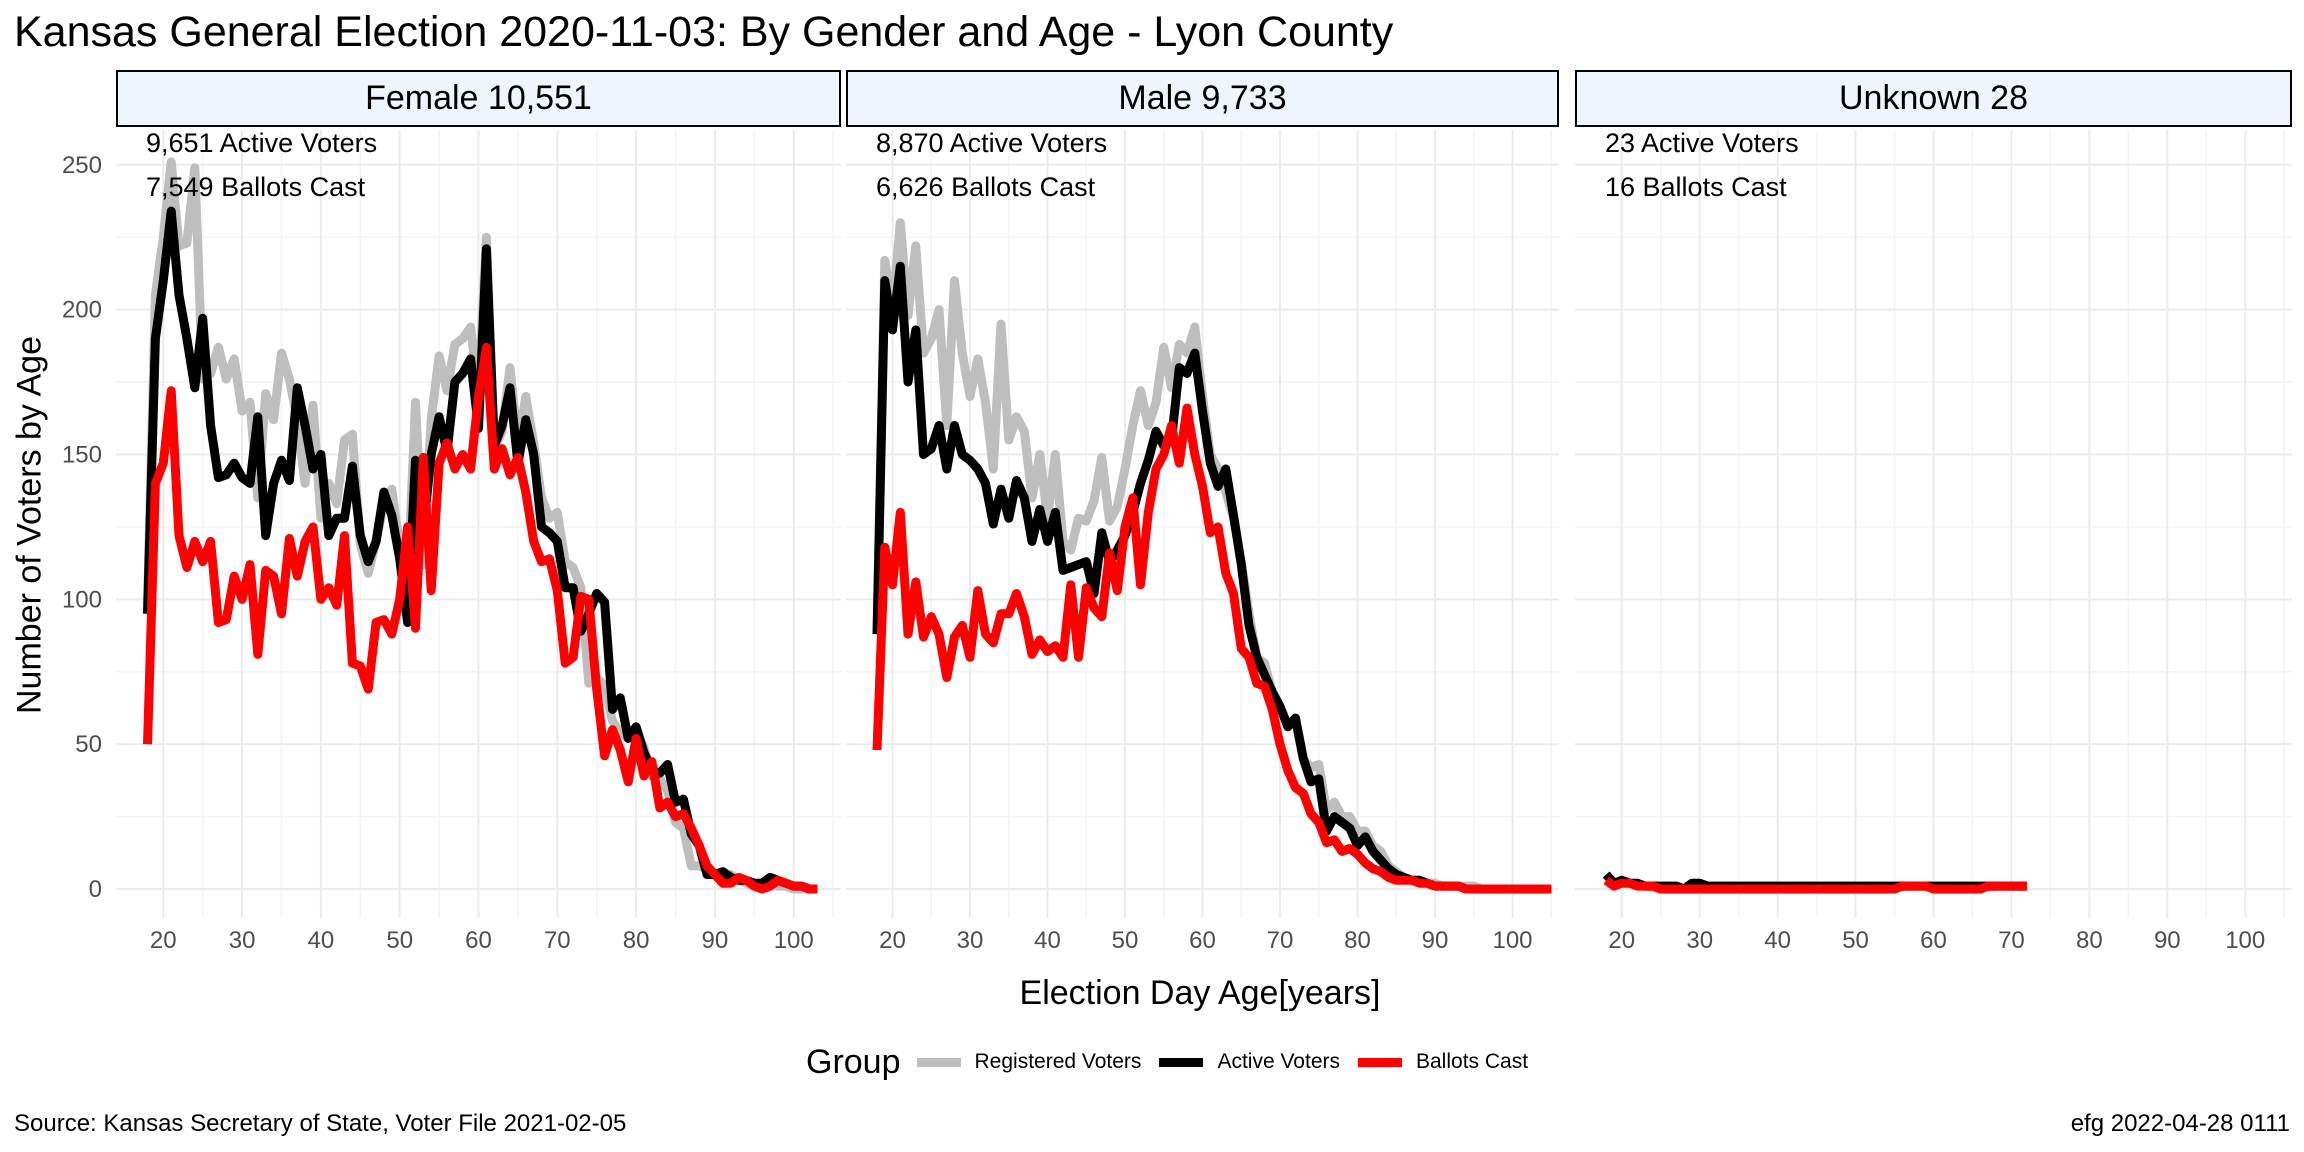 This screenshot has height=1152, width=2304. Describe the element at coordinates (938, 1062) in the screenshot. I see `legend-key-registered` at that location.